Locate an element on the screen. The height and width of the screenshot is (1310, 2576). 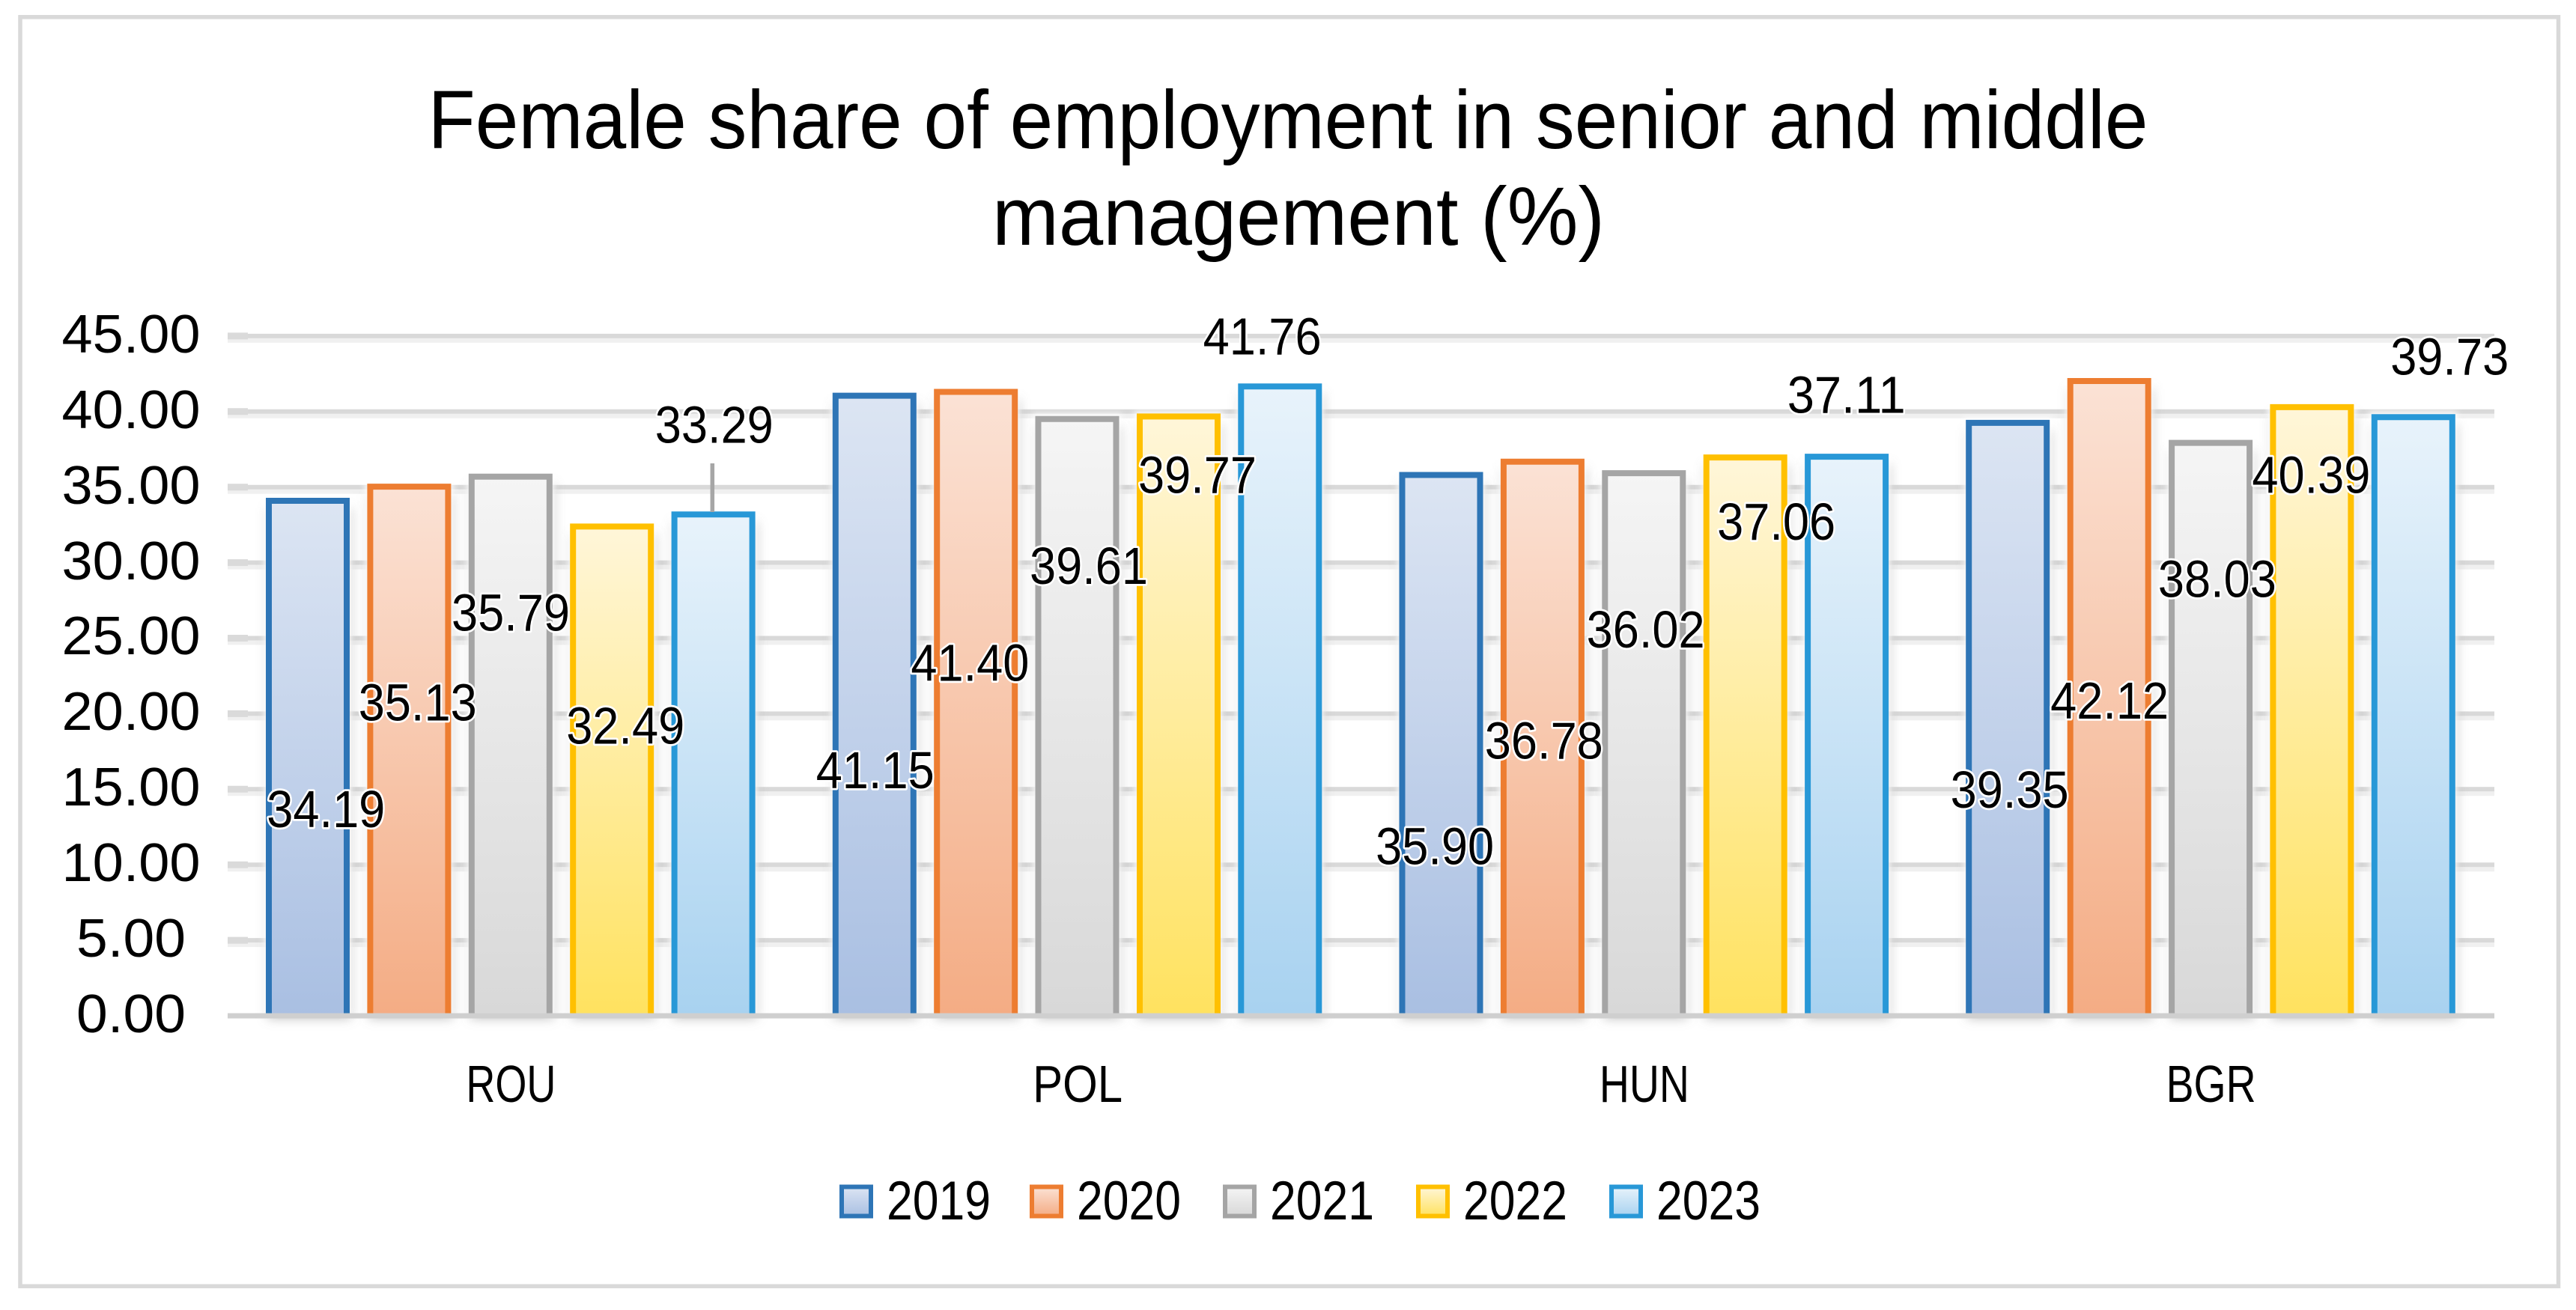
svg-text: 41.40 is located at coordinates (970, 663).